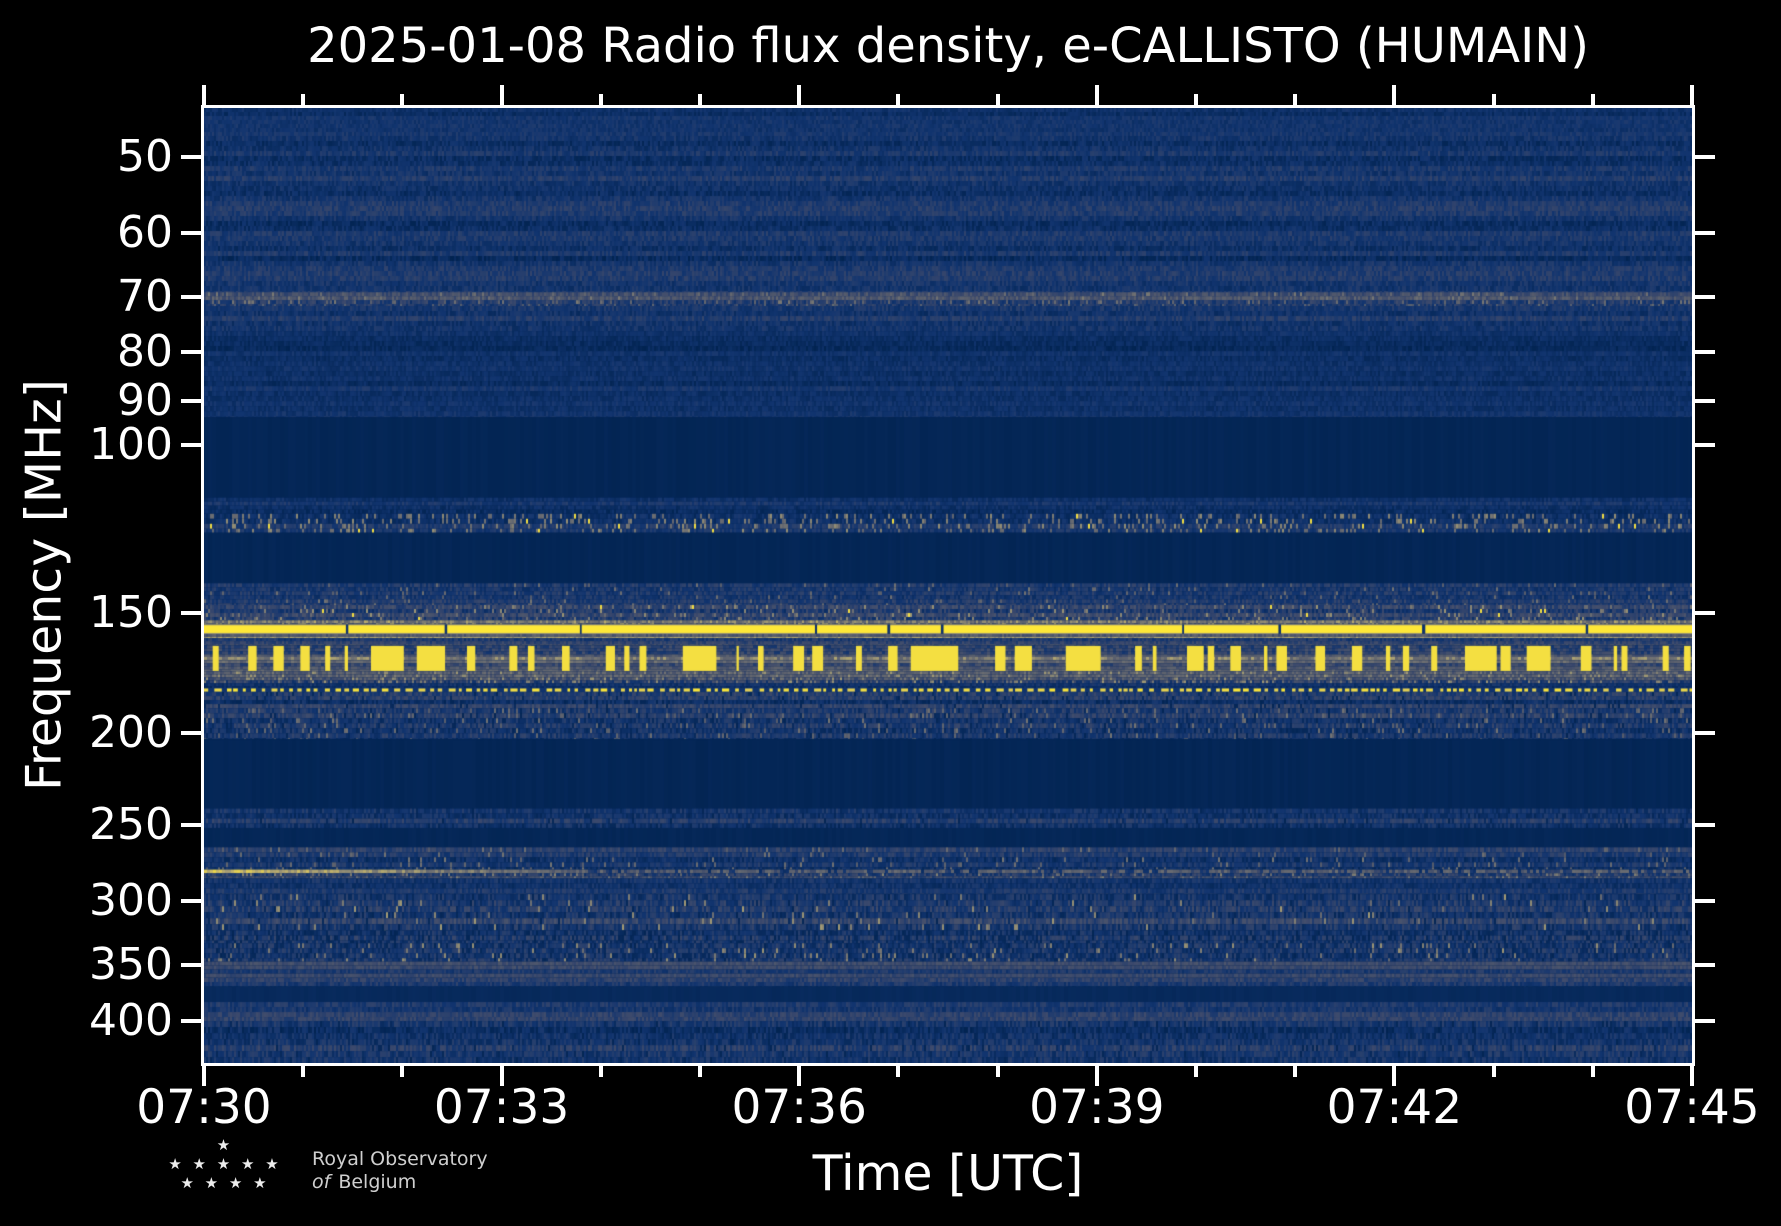  What do you see at coordinates (377, 1182) in the screenshot?
I see `rob-text-belgium: Belgium` at bounding box center [377, 1182].